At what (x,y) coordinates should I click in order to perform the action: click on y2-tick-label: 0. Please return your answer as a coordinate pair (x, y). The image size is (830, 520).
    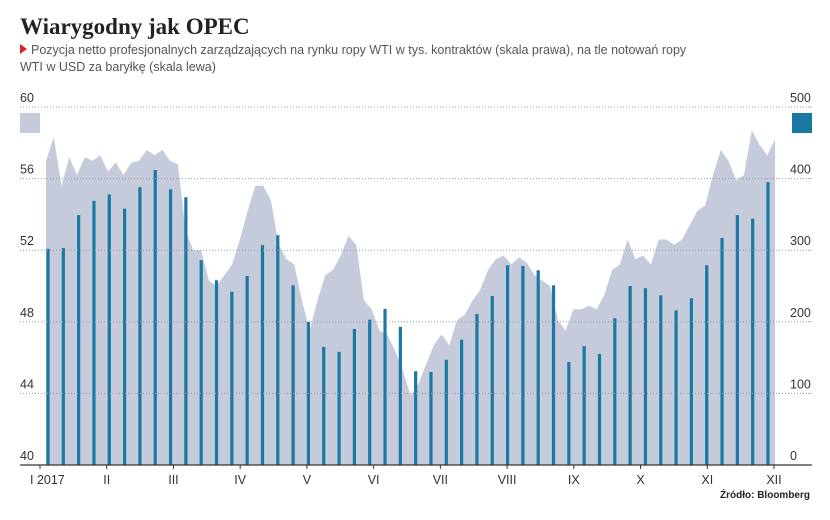
    Looking at the image, I should click on (793, 456).